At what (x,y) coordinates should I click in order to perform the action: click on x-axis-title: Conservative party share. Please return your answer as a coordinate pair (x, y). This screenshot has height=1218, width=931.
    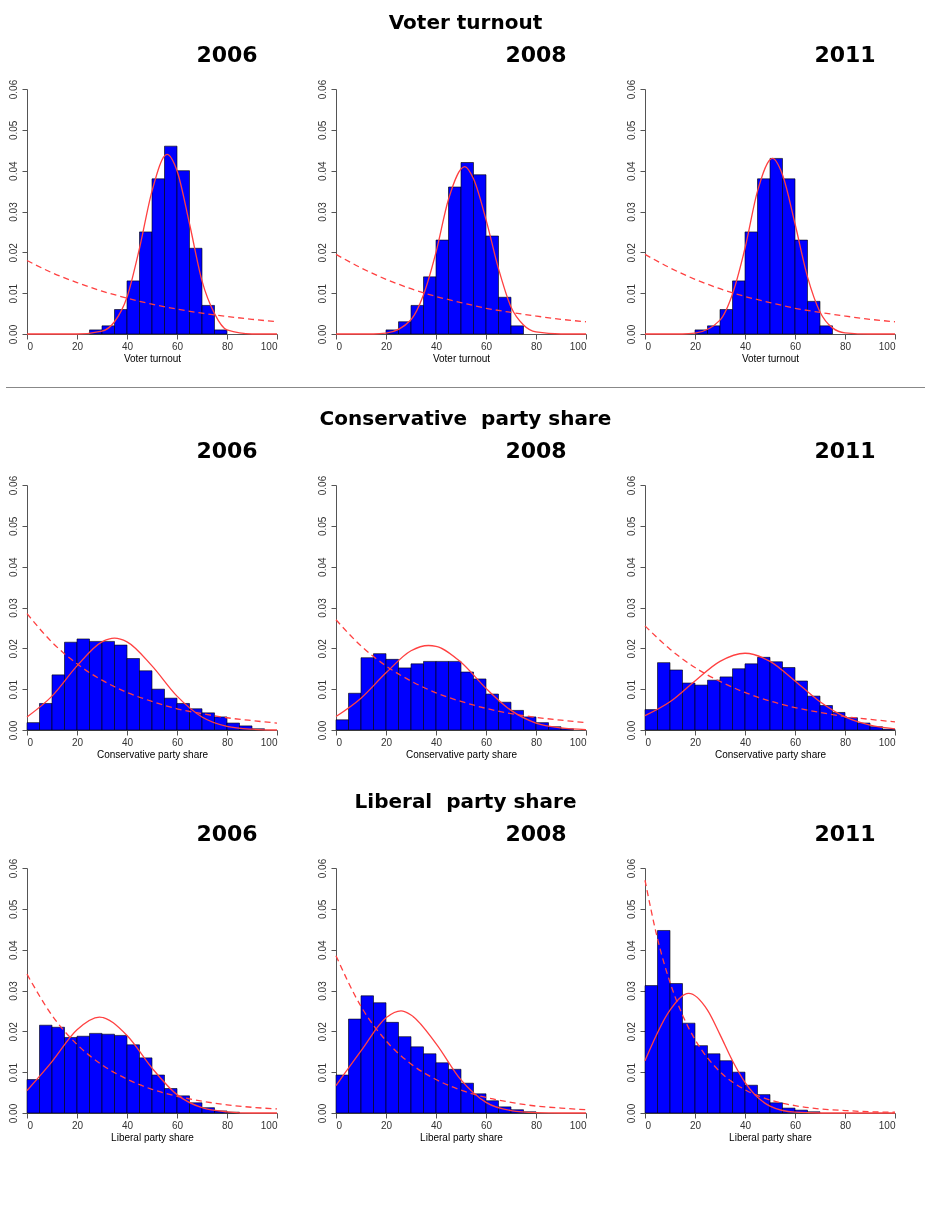
    Looking at the image, I should click on (770, 754).